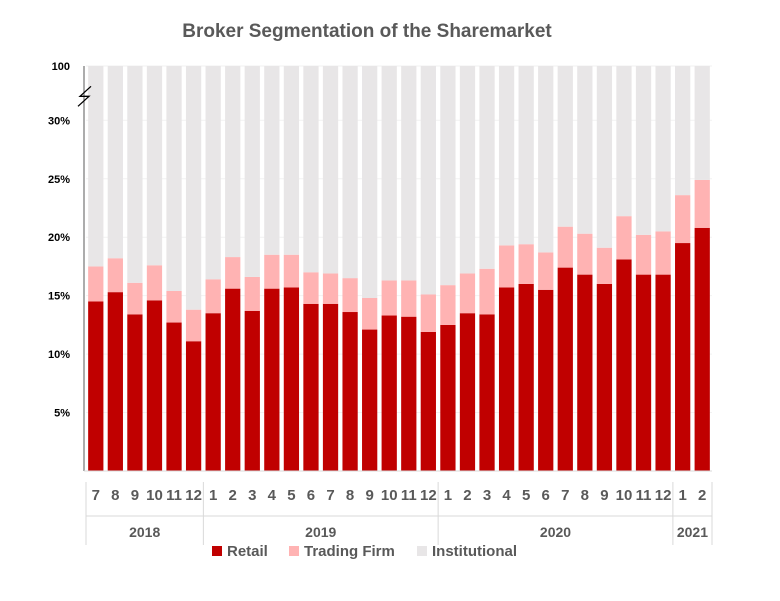  What do you see at coordinates (59, 121) in the screenshot?
I see `y-tick-label-5: 30%` at bounding box center [59, 121].